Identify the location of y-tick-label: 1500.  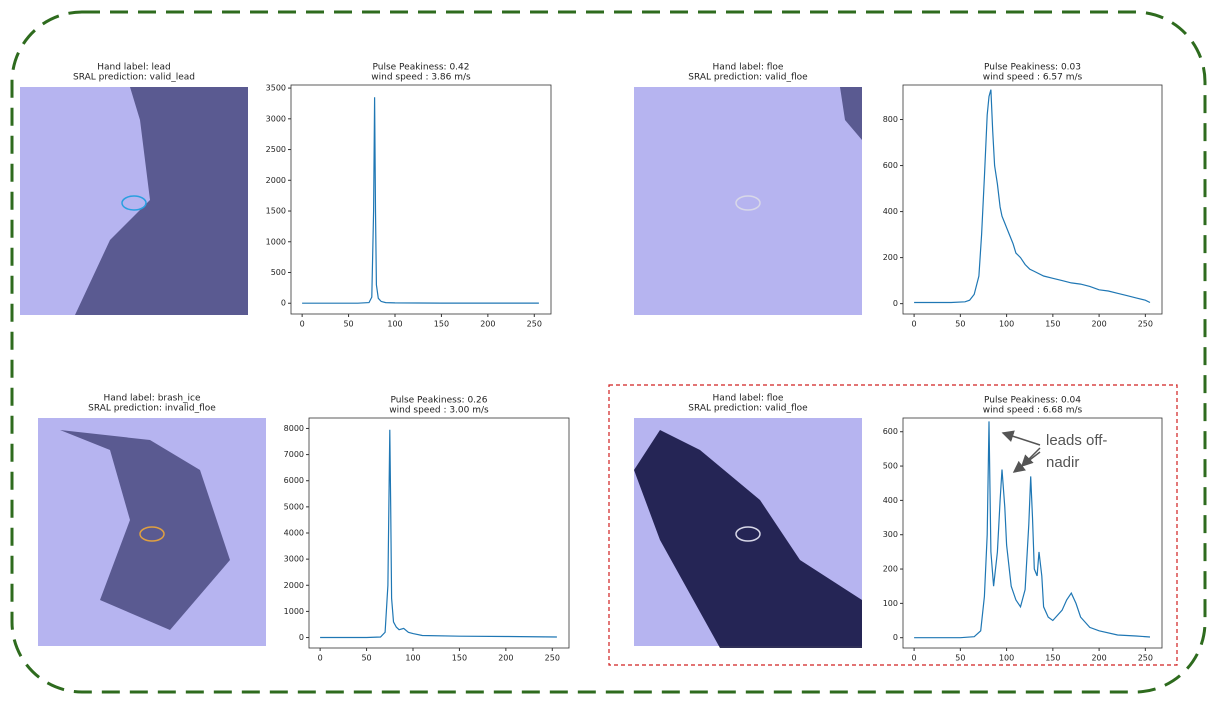
(276, 211).